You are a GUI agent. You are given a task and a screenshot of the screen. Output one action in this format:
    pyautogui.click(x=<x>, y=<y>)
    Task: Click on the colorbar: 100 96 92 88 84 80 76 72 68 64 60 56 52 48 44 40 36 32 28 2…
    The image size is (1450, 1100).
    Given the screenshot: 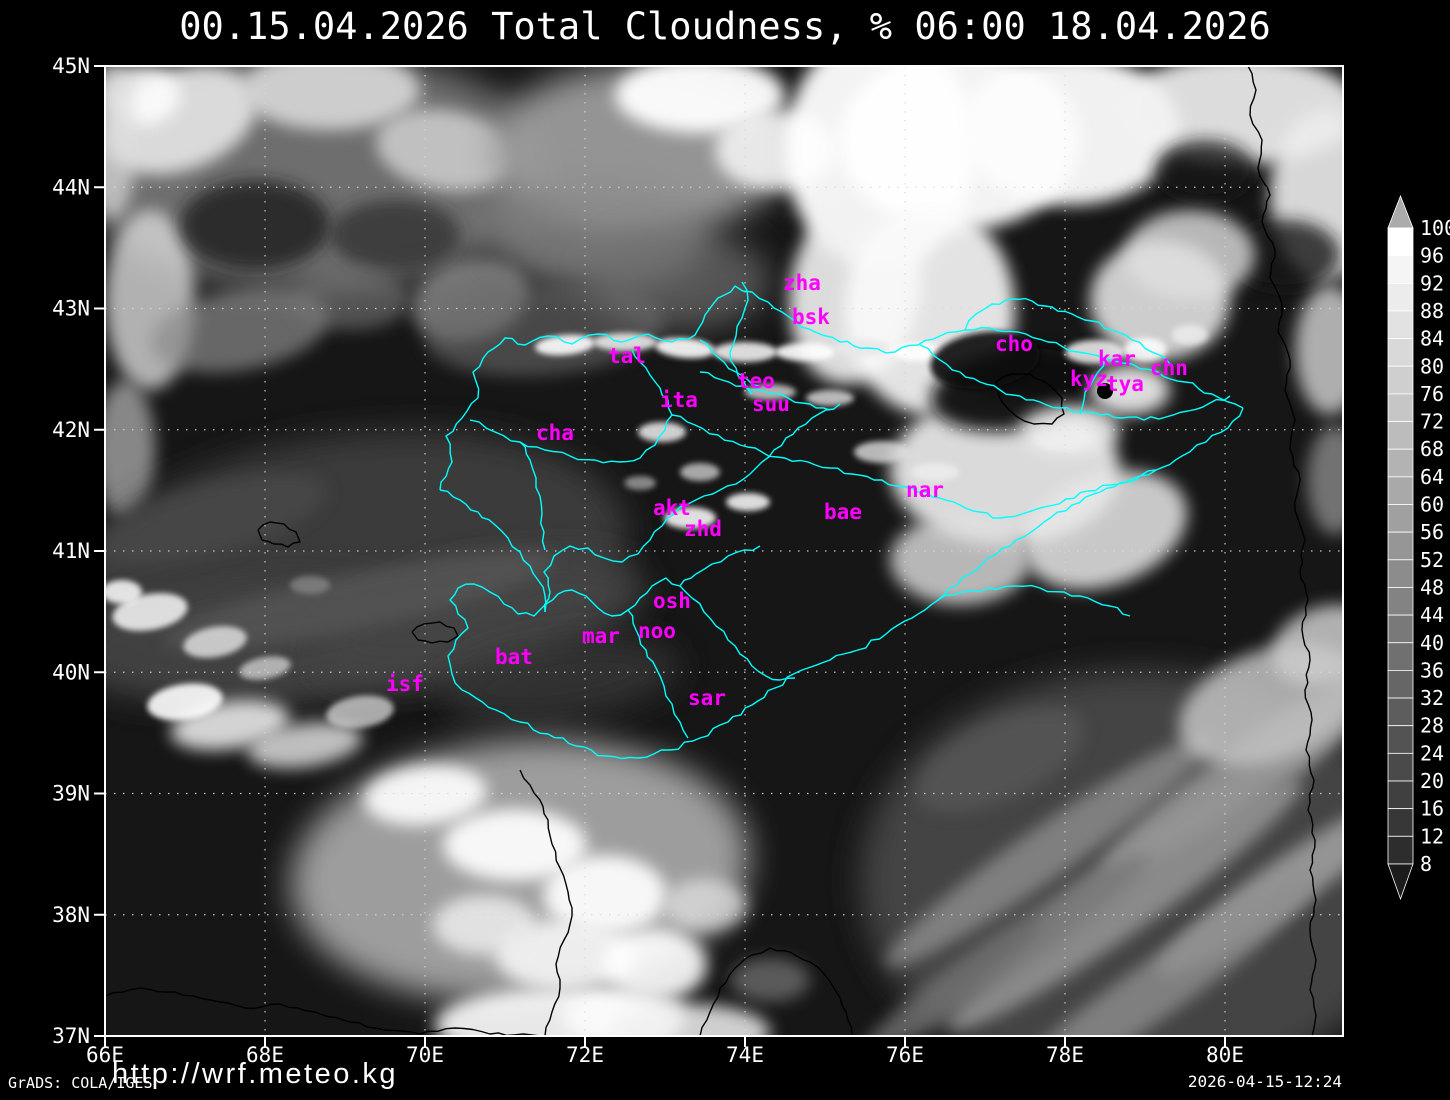 What is the action you would take?
    pyautogui.click(x=1418, y=547)
    